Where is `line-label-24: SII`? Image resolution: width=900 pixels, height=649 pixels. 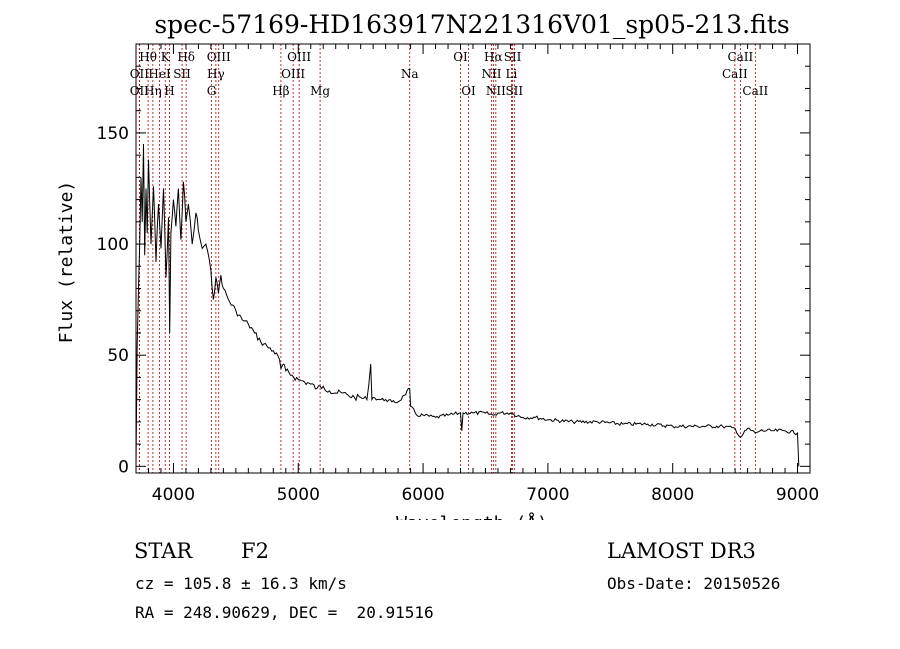
line-label-24: SII is located at coordinates (514, 91).